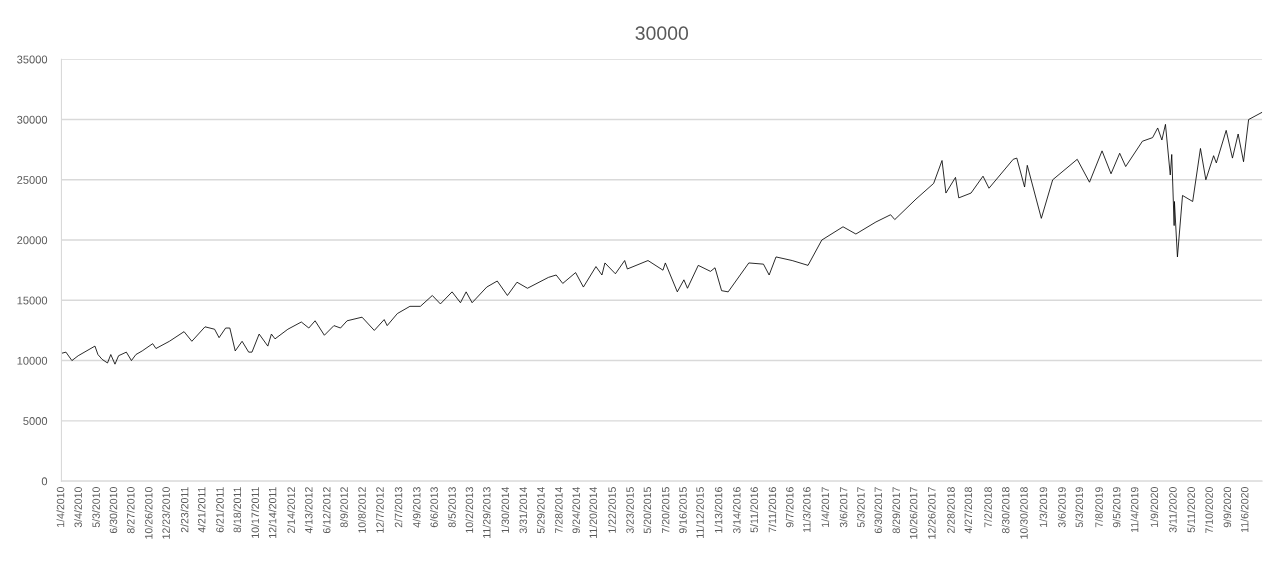  Describe the element at coordinates (505, 509) in the screenshot. I see `x-tick-label: 1/30/2014` at that location.